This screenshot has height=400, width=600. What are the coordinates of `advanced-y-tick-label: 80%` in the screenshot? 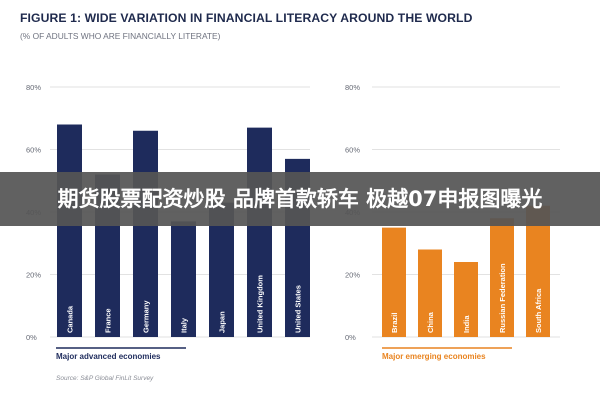 It's located at (33, 87).